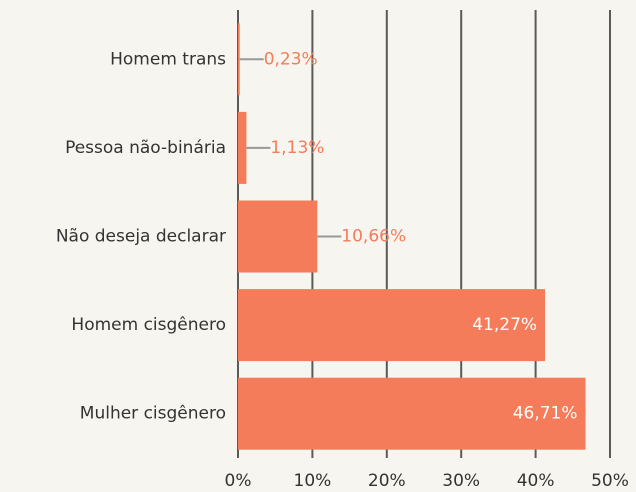 This screenshot has height=492, width=636. I want to click on y-tick-label: Homem trans, so click(168, 59).